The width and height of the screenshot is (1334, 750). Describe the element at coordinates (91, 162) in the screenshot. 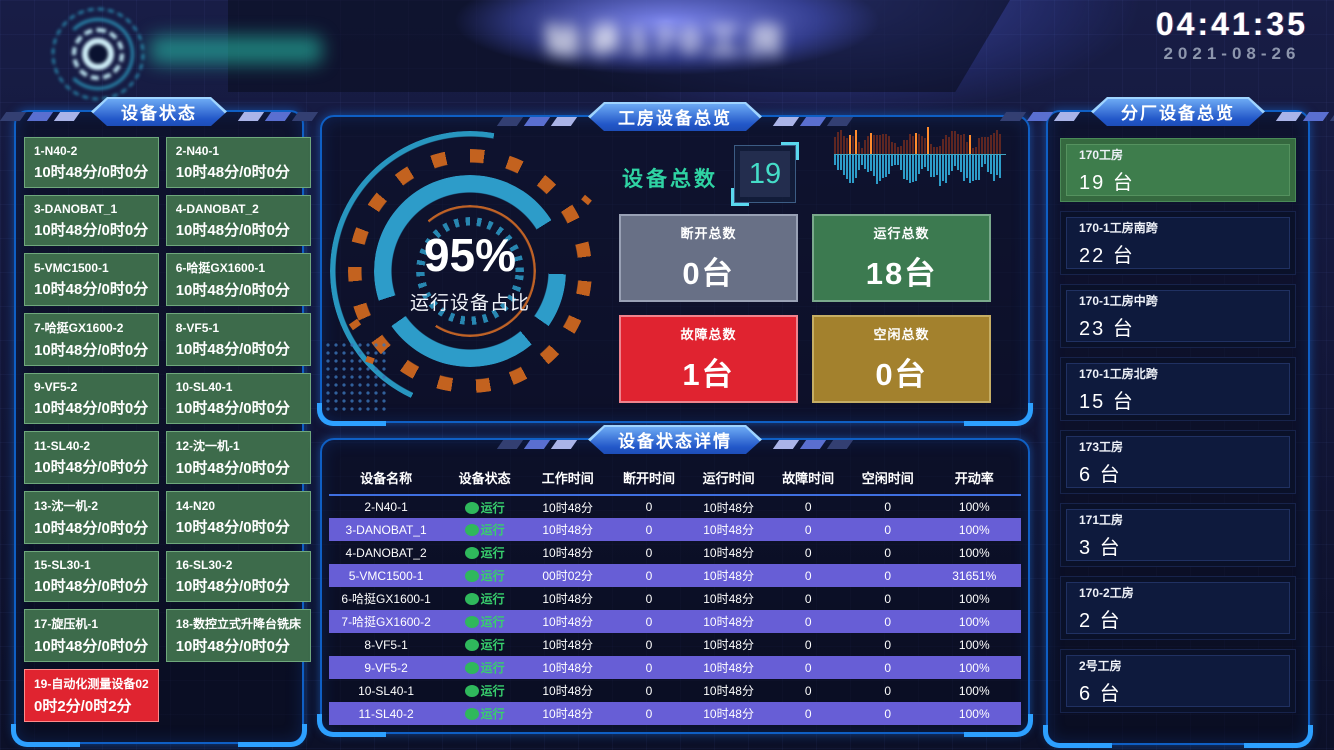

I see `device-card: 1-N40-2 10时48分/0时0分` at that location.